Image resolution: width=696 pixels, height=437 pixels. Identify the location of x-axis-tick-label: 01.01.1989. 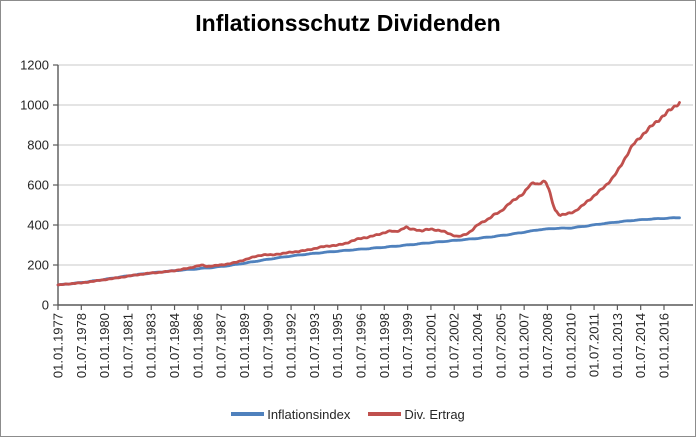
(244, 345).